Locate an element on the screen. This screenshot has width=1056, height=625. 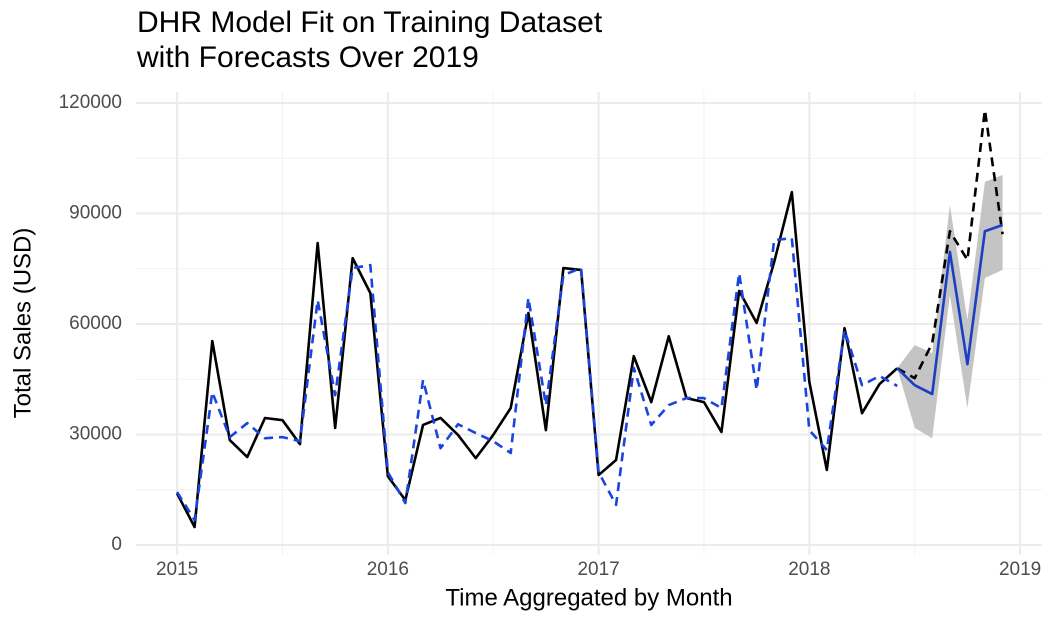
y-tick-label: 30000 is located at coordinates (95, 434).